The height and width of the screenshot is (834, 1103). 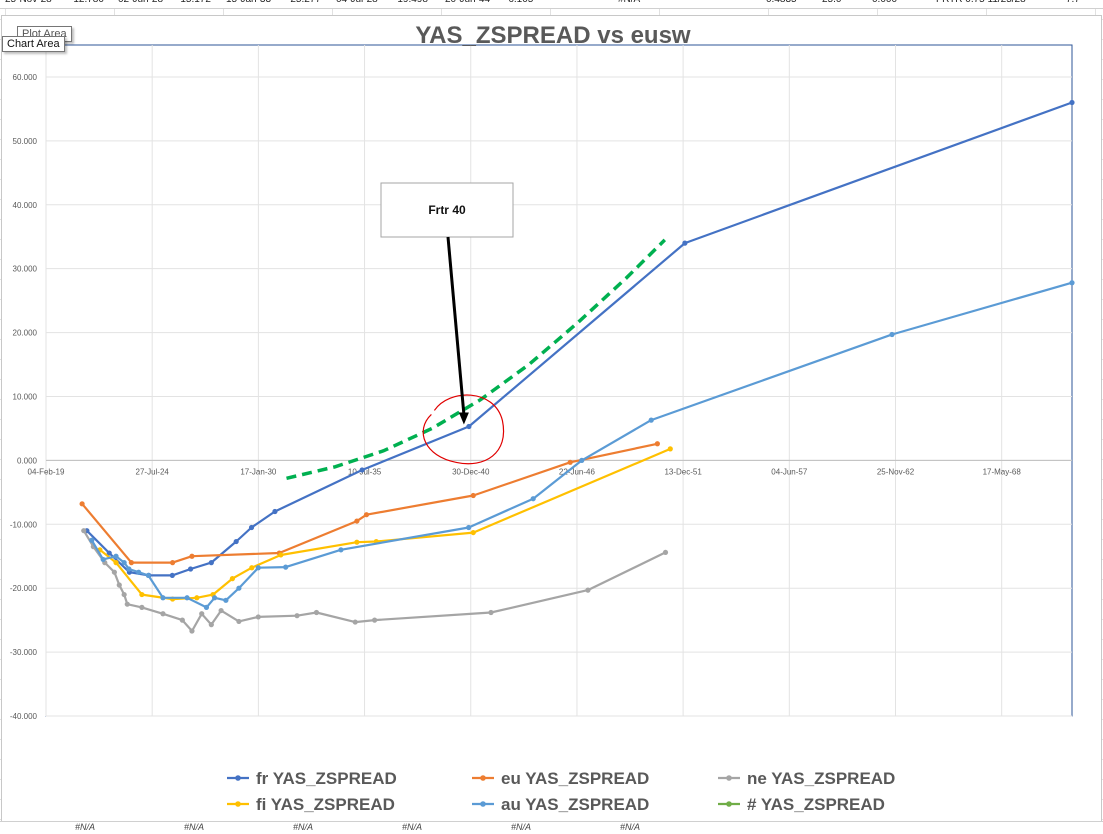 What do you see at coordinates (194, 2) in the screenshot?
I see `cell-top-3: -15.172` at bounding box center [194, 2].